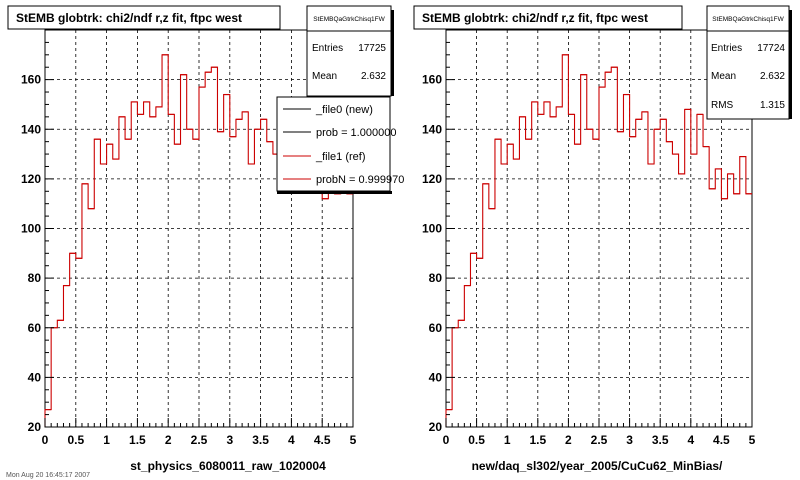 This screenshot has height=480, width=800. What do you see at coordinates (722, 105) in the screenshot?
I see `stats-label-rms: RMS` at bounding box center [722, 105].